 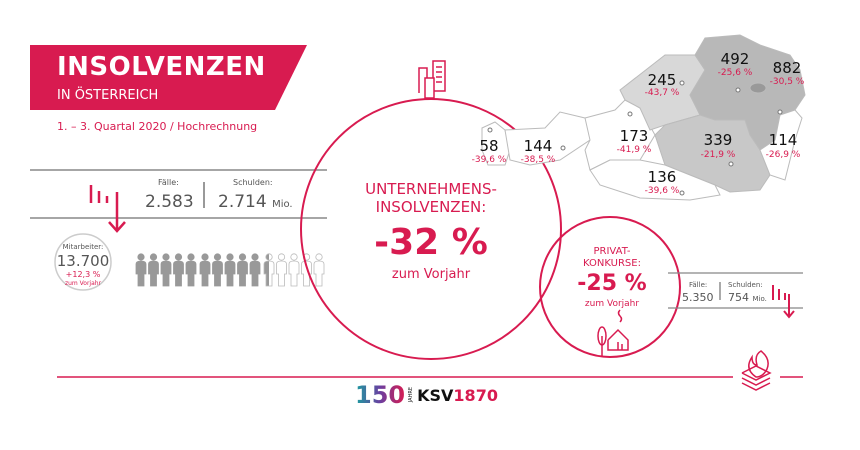 I want to click on fire-icon, so click(x=756, y=370).